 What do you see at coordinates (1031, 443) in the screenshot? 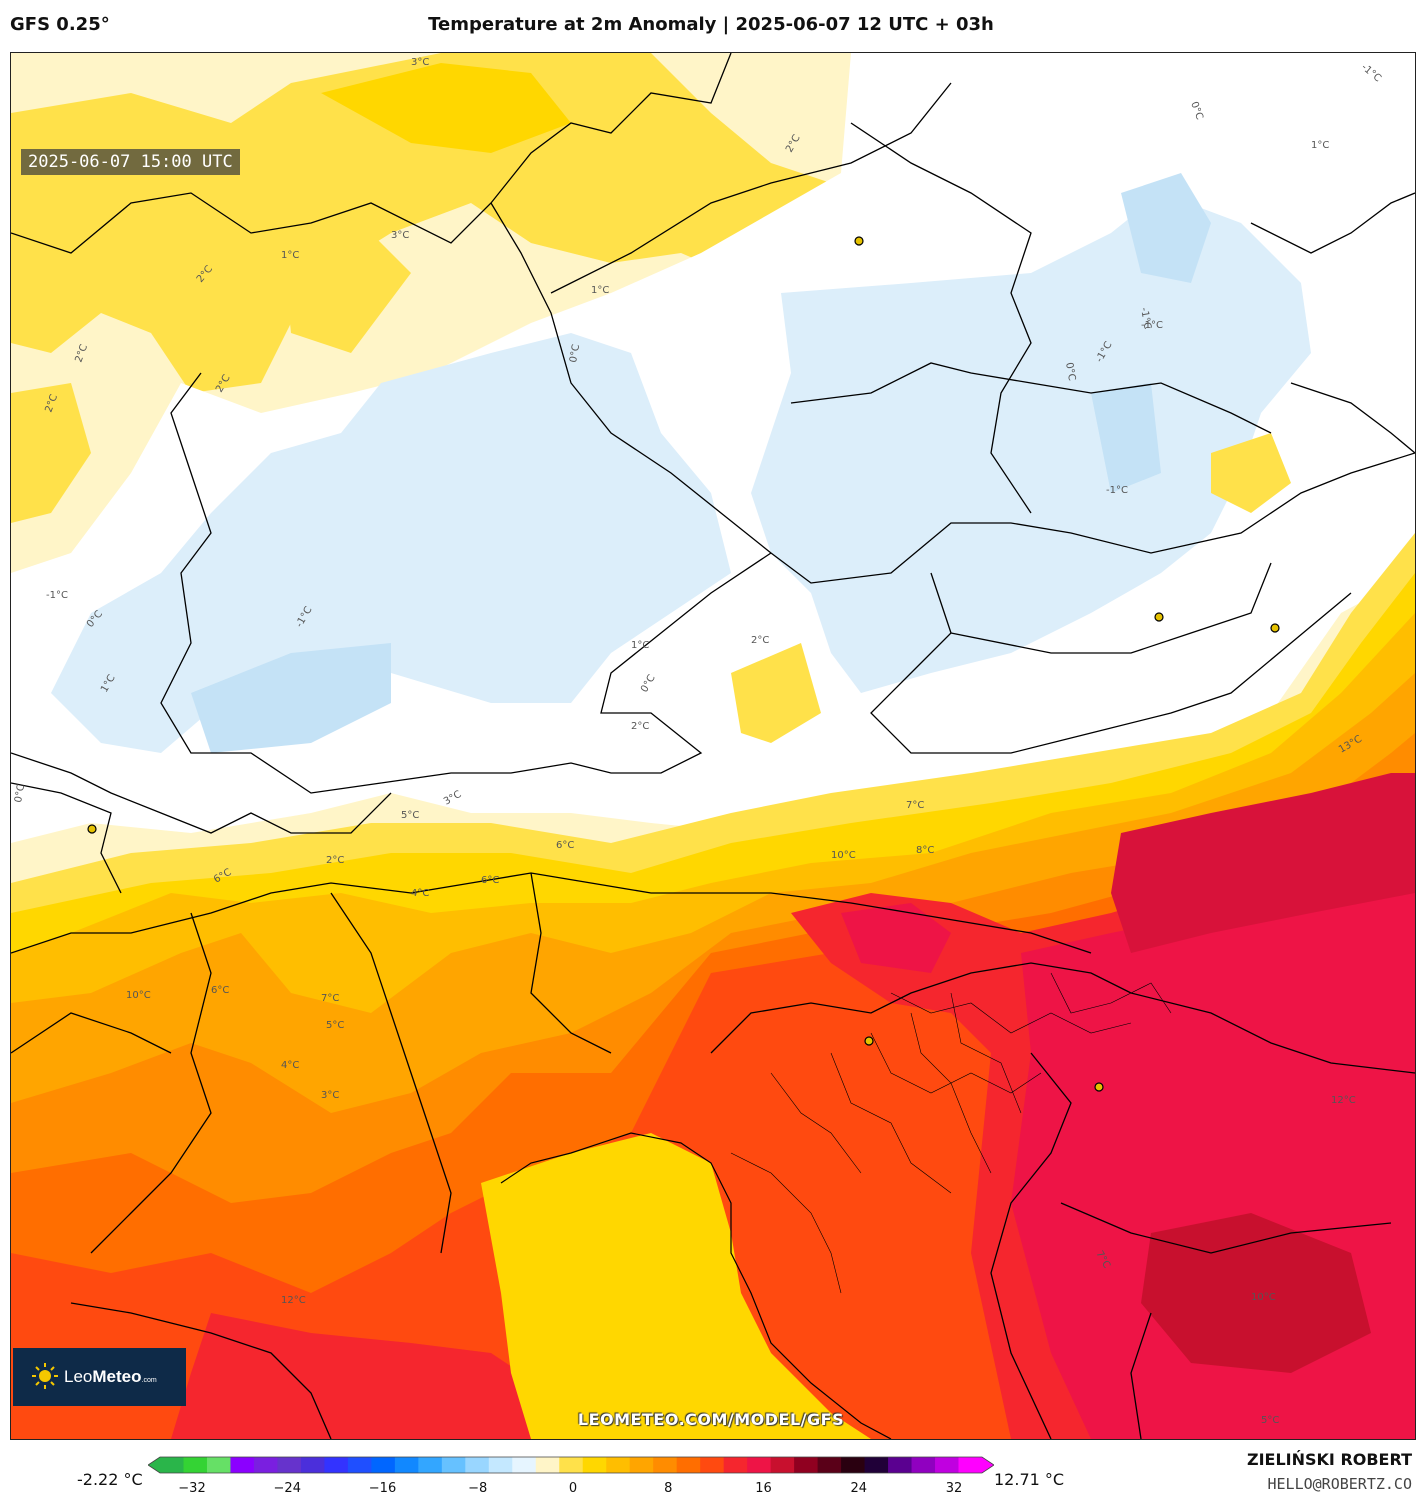
I see `field-neg1-east` at bounding box center [1031, 443].